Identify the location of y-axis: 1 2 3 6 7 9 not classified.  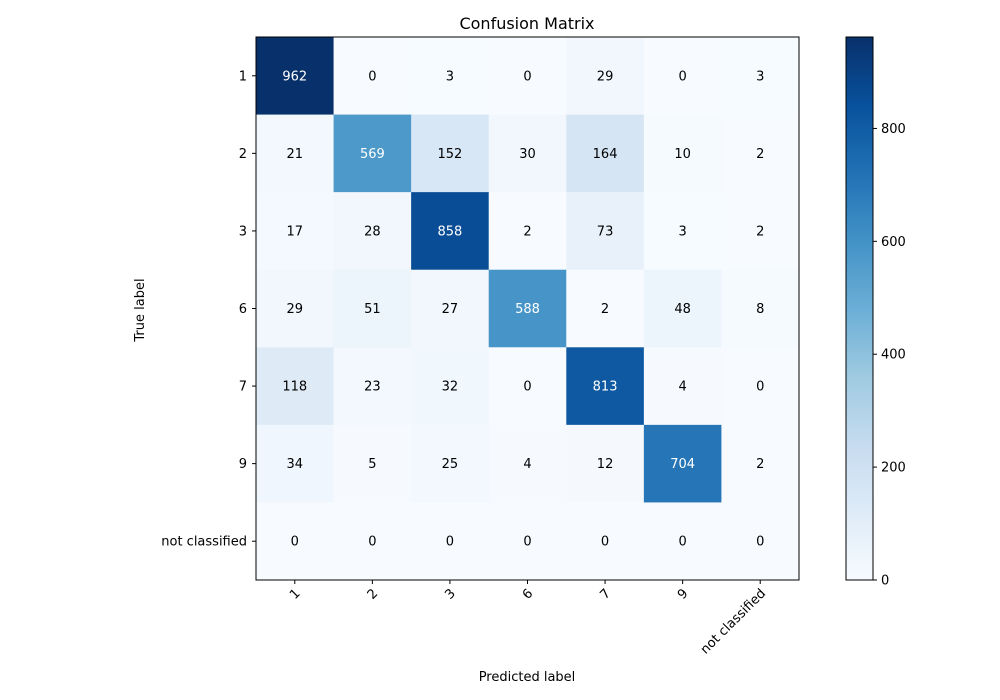
(208, 309).